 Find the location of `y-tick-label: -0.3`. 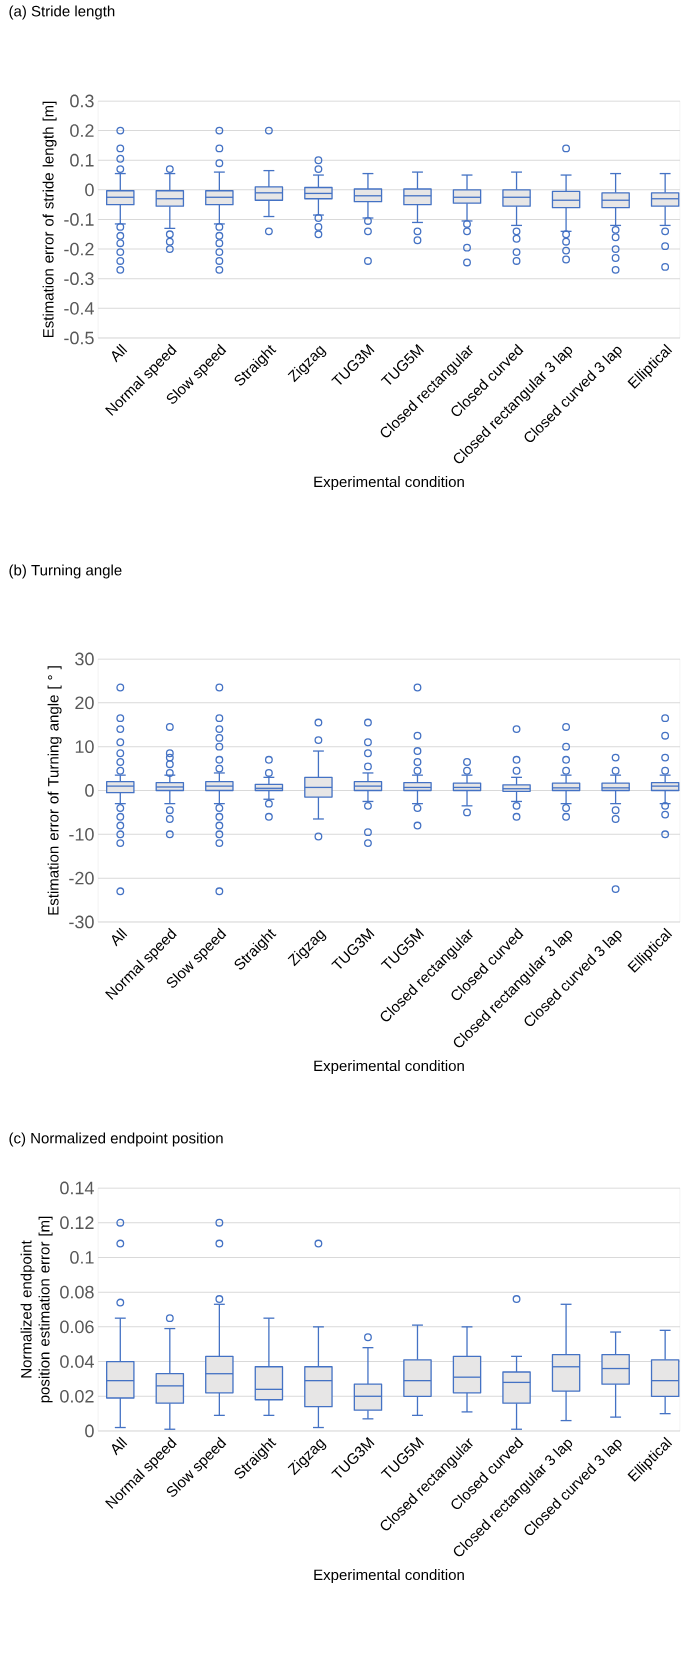

y-tick-label: -0.3 is located at coordinates (79, 279).